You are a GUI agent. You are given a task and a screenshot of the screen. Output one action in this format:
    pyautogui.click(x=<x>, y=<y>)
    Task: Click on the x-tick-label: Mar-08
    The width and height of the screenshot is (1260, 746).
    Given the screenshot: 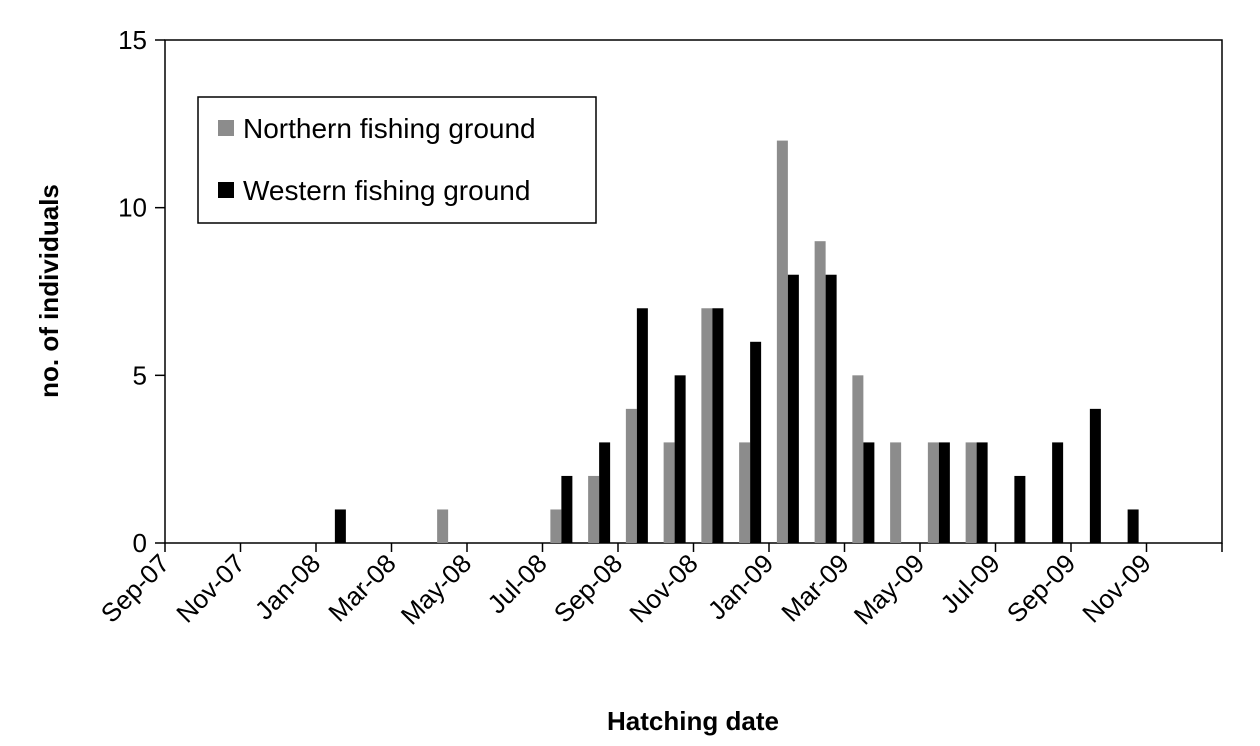 What is the action you would take?
    pyautogui.click(x=361, y=587)
    